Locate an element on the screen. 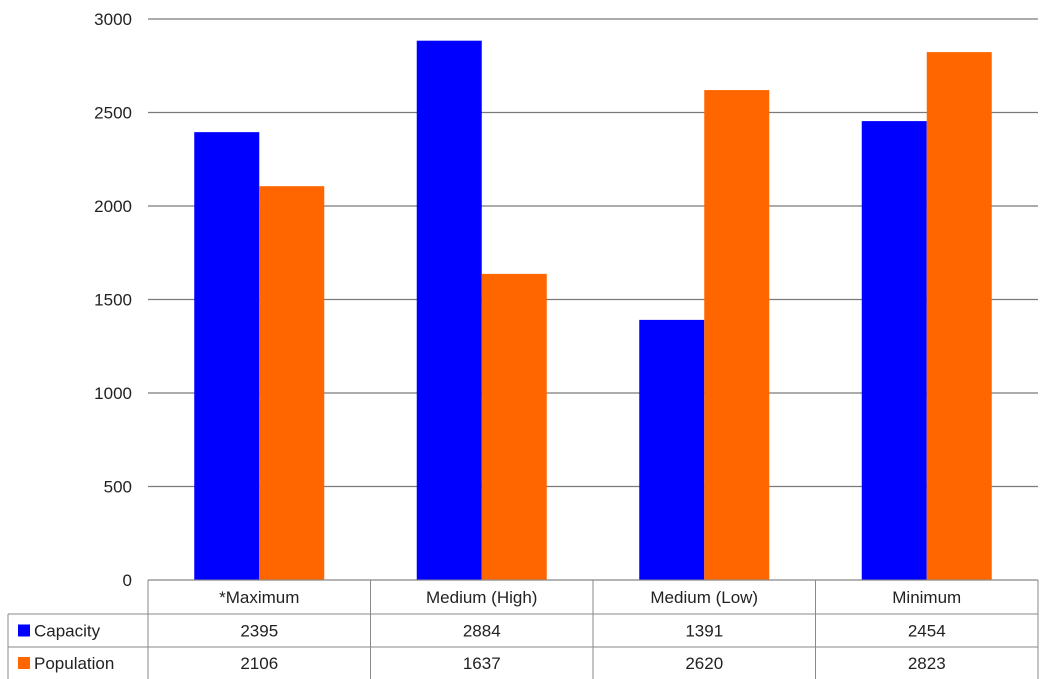 This screenshot has width=1046, height=679. table-value-population: 2823 is located at coordinates (927, 663).